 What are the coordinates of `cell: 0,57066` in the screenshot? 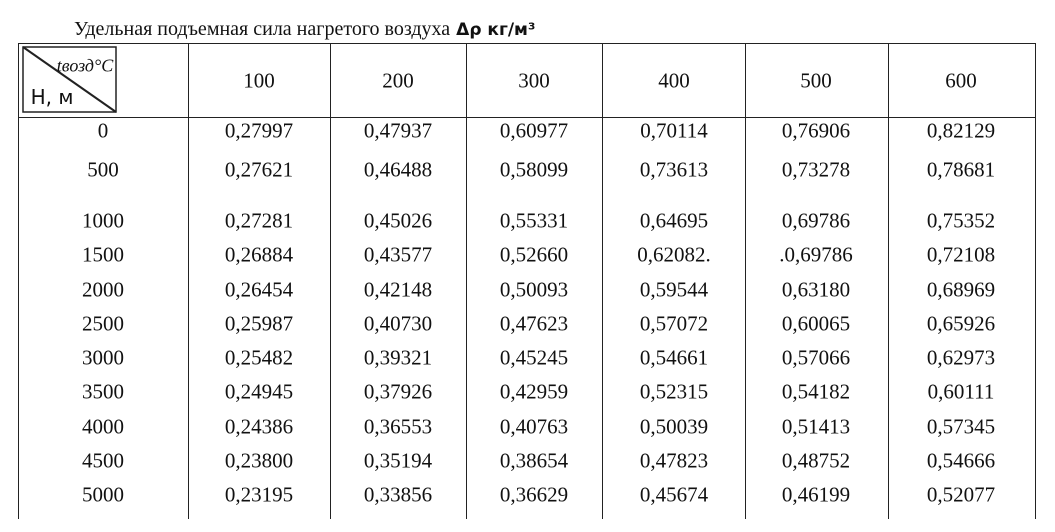 It's located at (816, 357).